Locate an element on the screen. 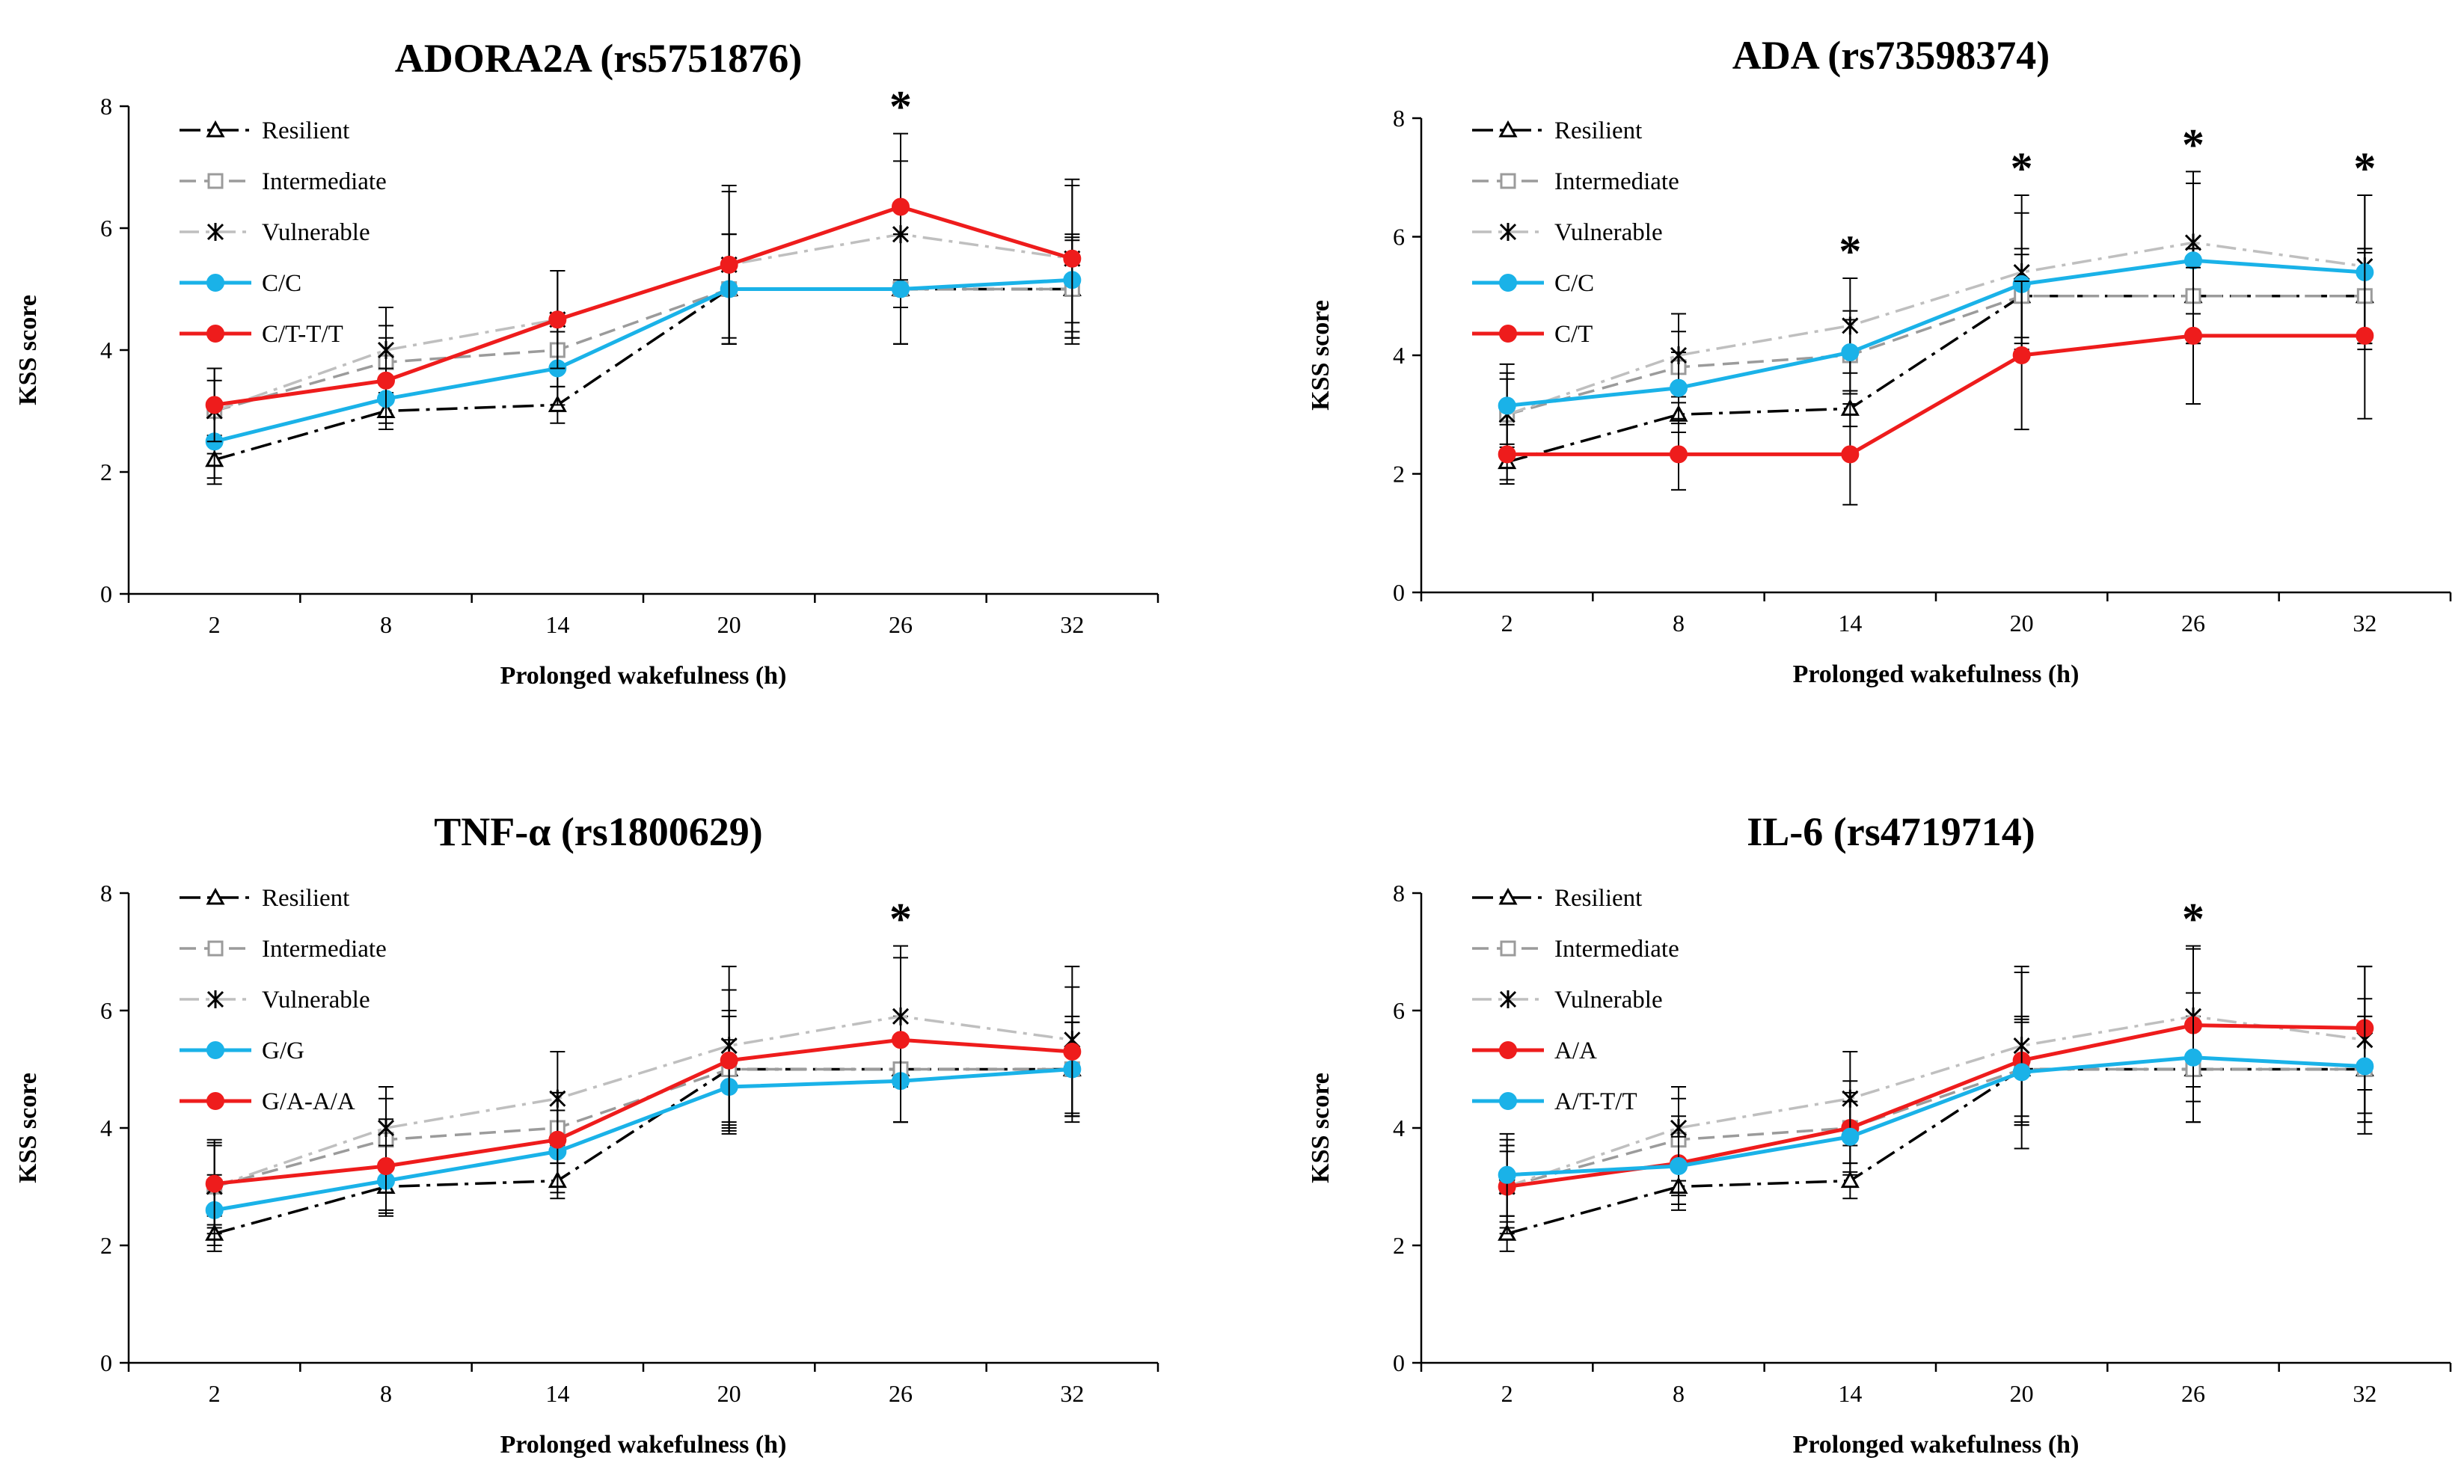  legend-label: A/A is located at coordinates (1575, 1050).